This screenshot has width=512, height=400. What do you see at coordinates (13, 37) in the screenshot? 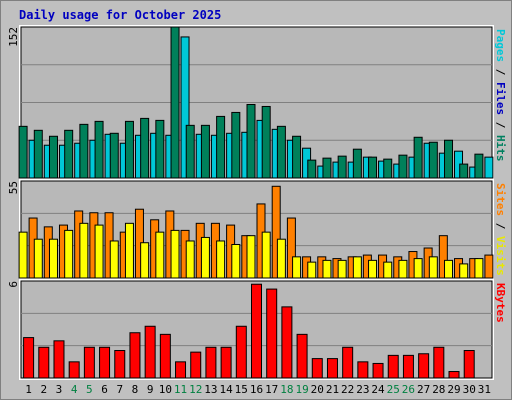
I see `y-max-label: 152` at bounding box center [13, 37].